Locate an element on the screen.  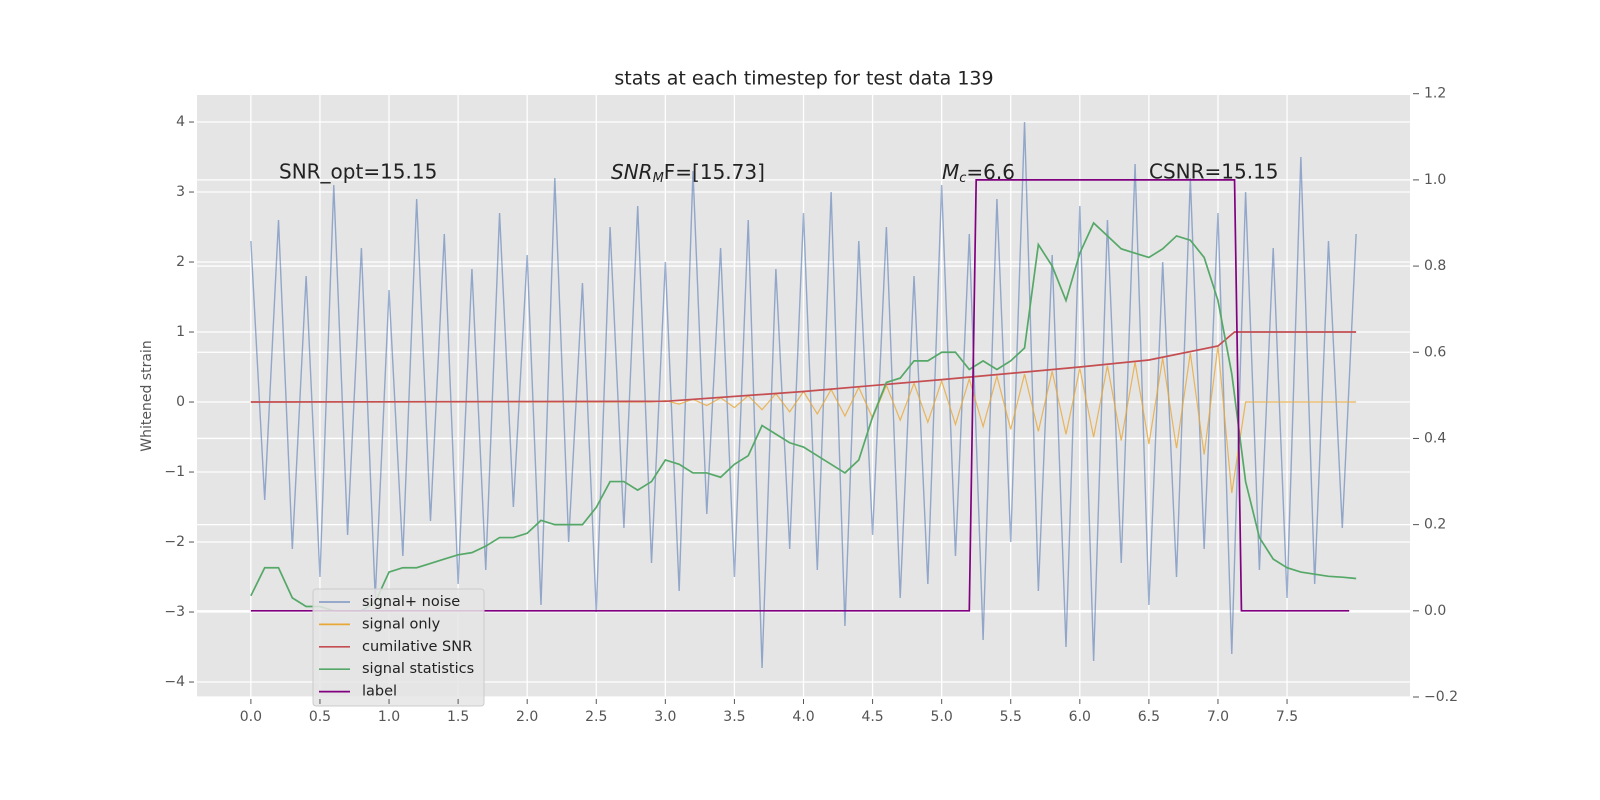
y-tick-label: 4 is located at coordinates (180, 122).